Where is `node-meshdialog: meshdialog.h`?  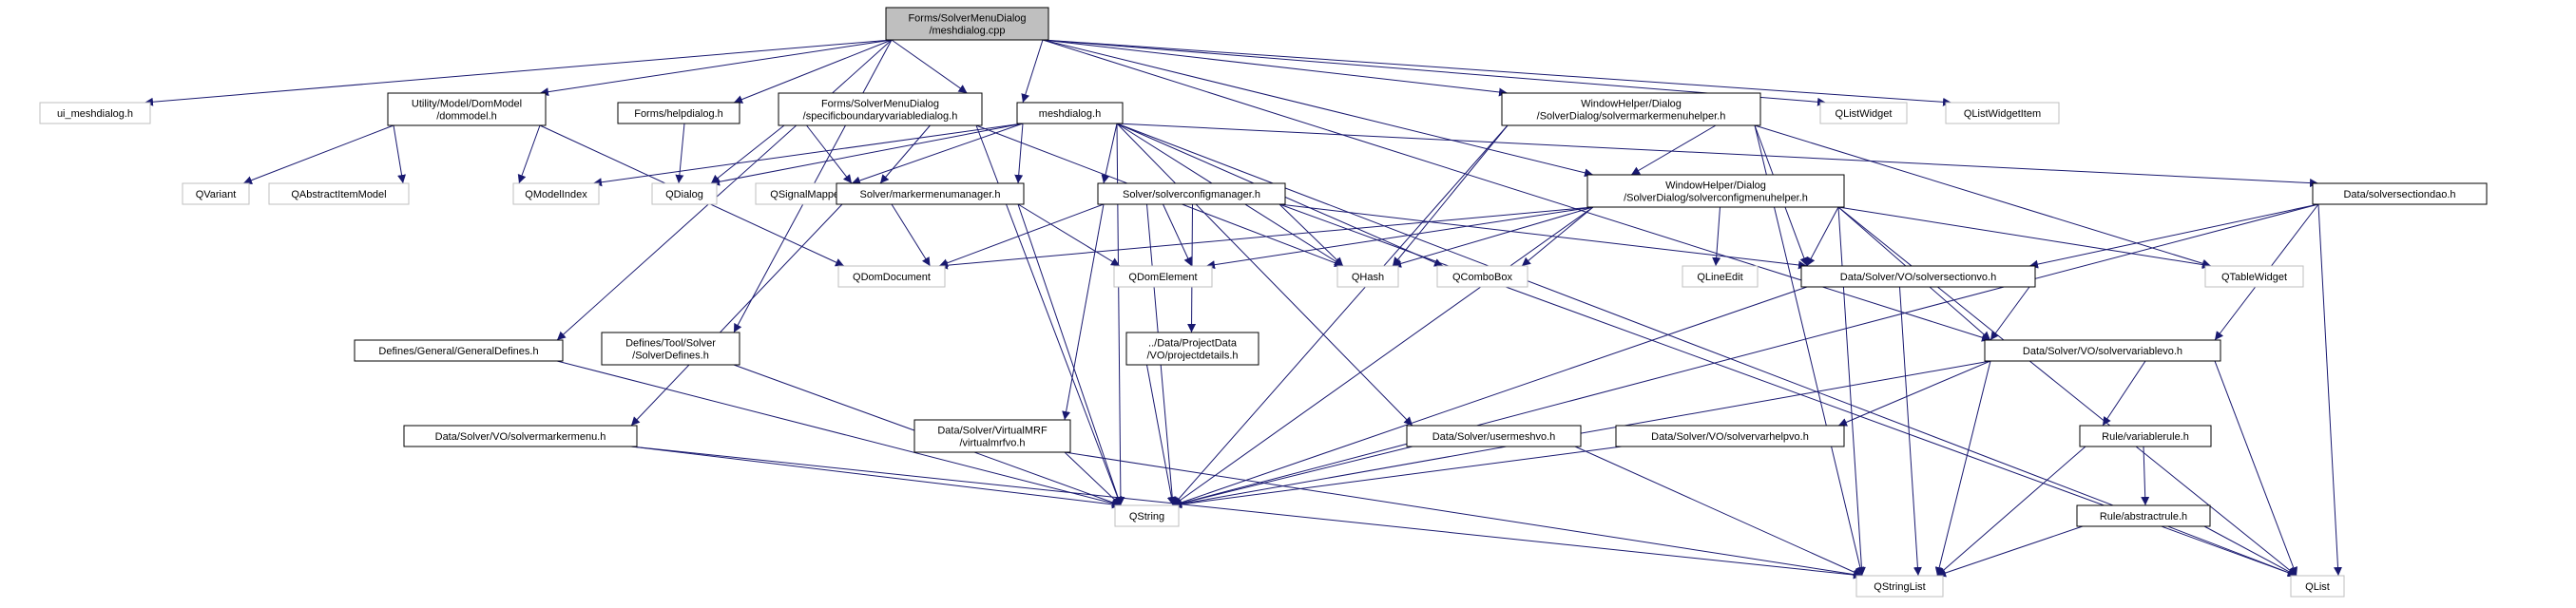 node-meshdialog: meshdialog.h is located at coordinates (1070, 113).